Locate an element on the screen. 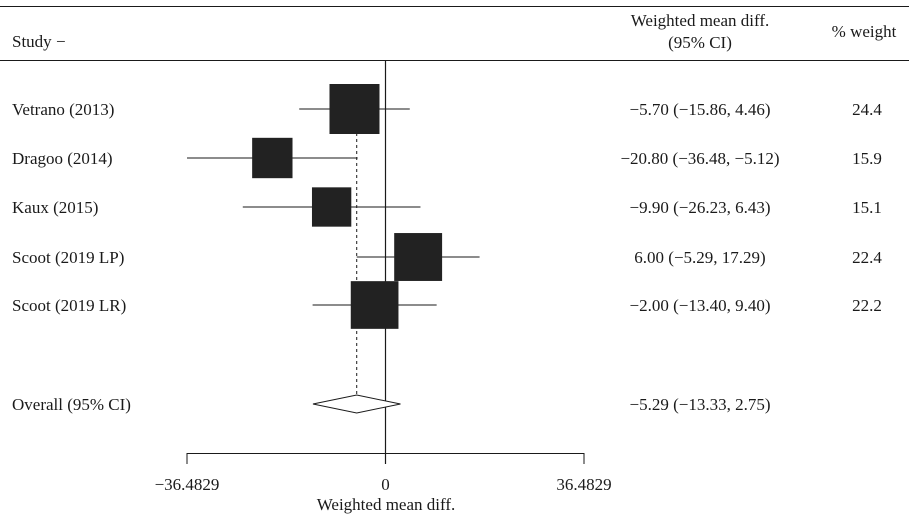  study-weight-text: 22.4 is located at coordinates (867, 257).